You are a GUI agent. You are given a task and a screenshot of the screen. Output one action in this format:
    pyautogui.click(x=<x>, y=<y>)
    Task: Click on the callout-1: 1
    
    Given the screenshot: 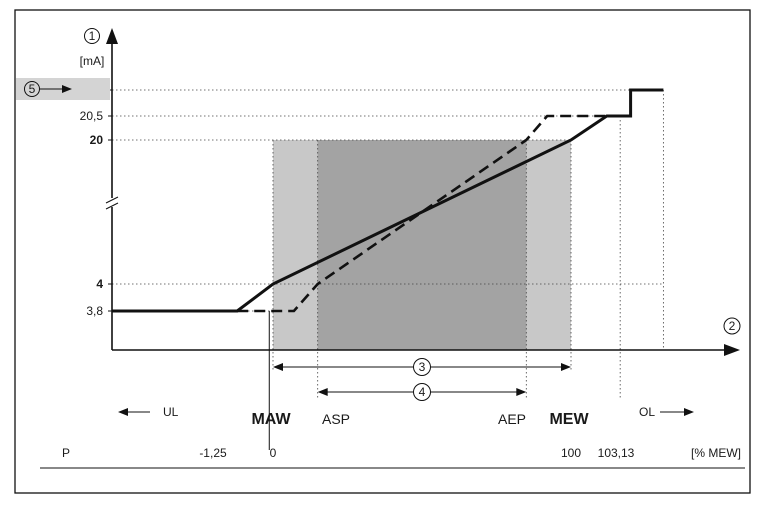 What is the action you would take?
    pyautogui.click(x=92, y=36)
    